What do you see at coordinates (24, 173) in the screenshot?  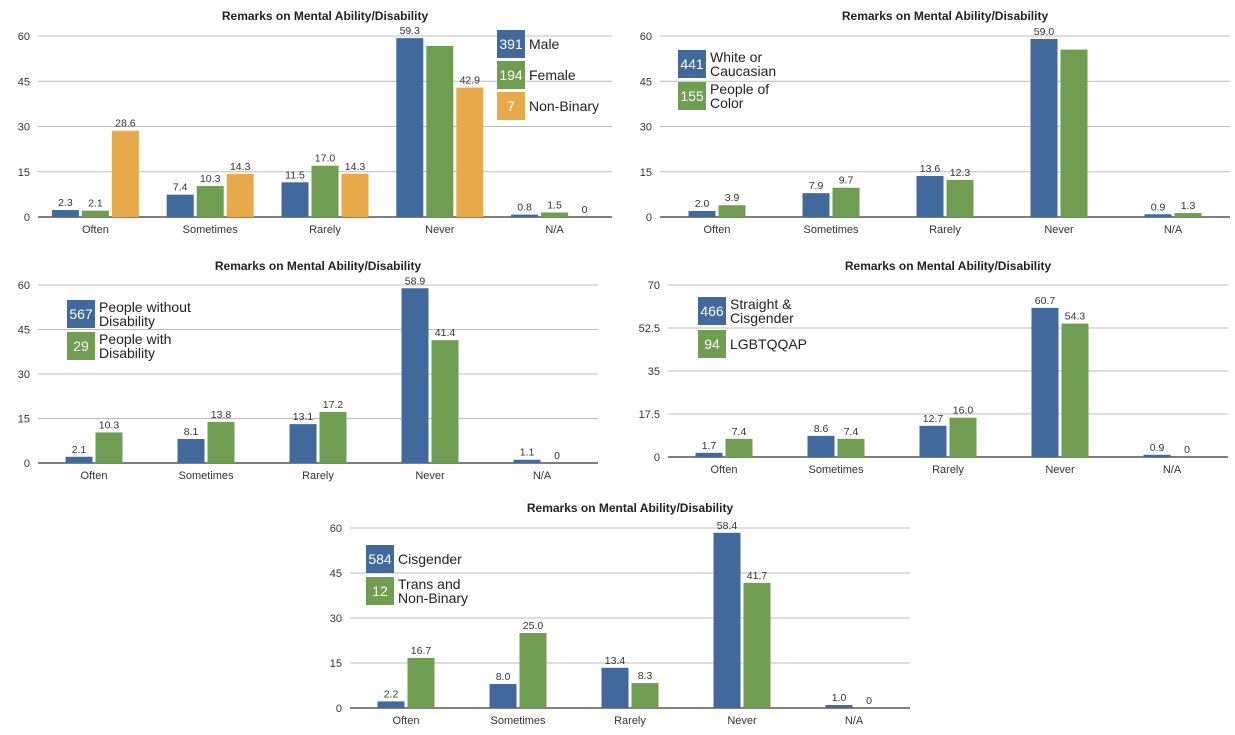 I see `y-tick-label: 15` at bounding box center [24, 173].